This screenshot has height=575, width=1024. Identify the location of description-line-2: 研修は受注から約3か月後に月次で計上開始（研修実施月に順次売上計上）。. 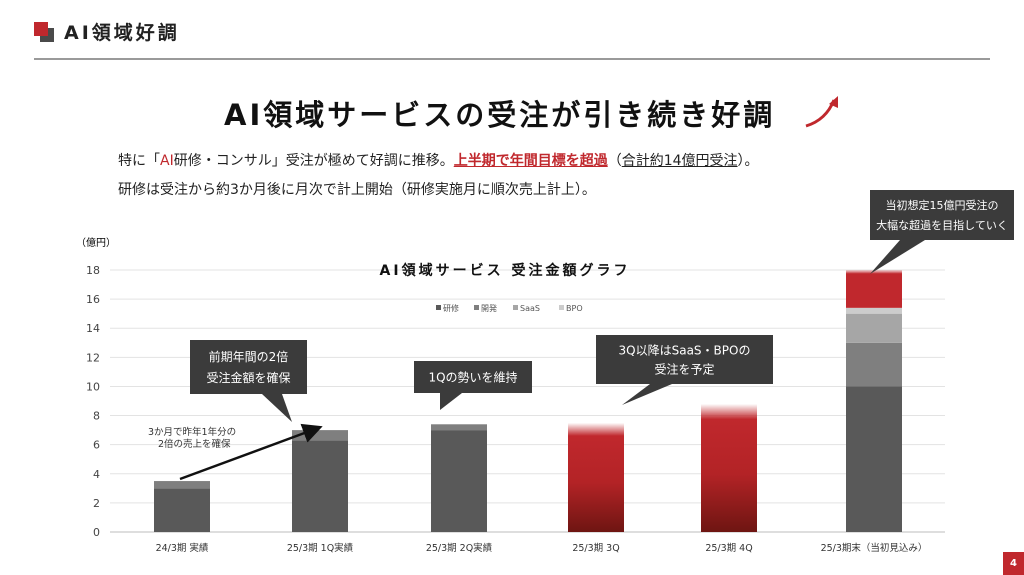
(357, 190).